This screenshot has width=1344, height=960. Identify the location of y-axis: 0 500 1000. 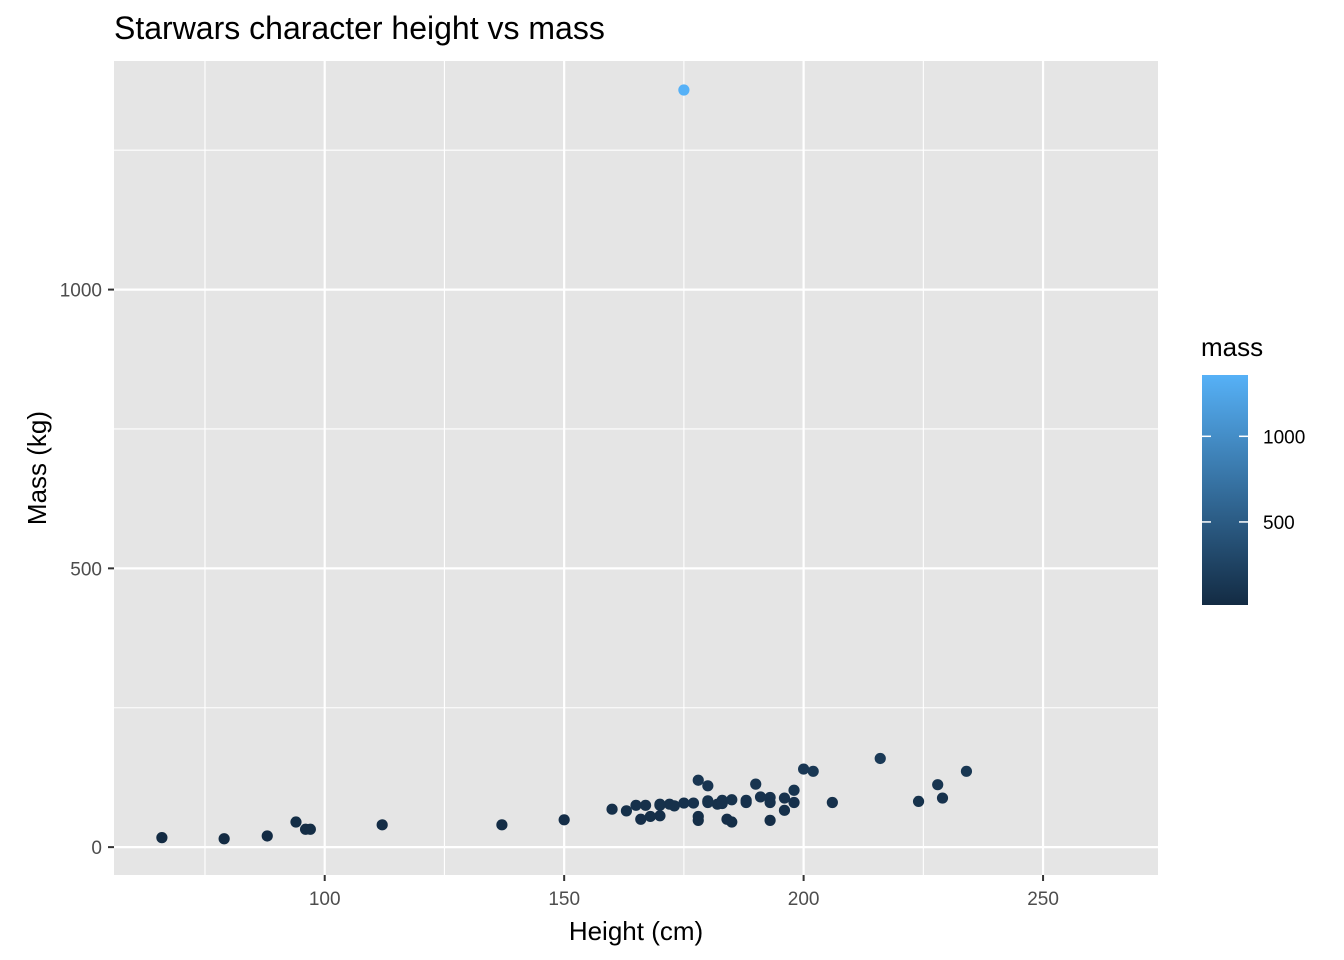
(87, 570).